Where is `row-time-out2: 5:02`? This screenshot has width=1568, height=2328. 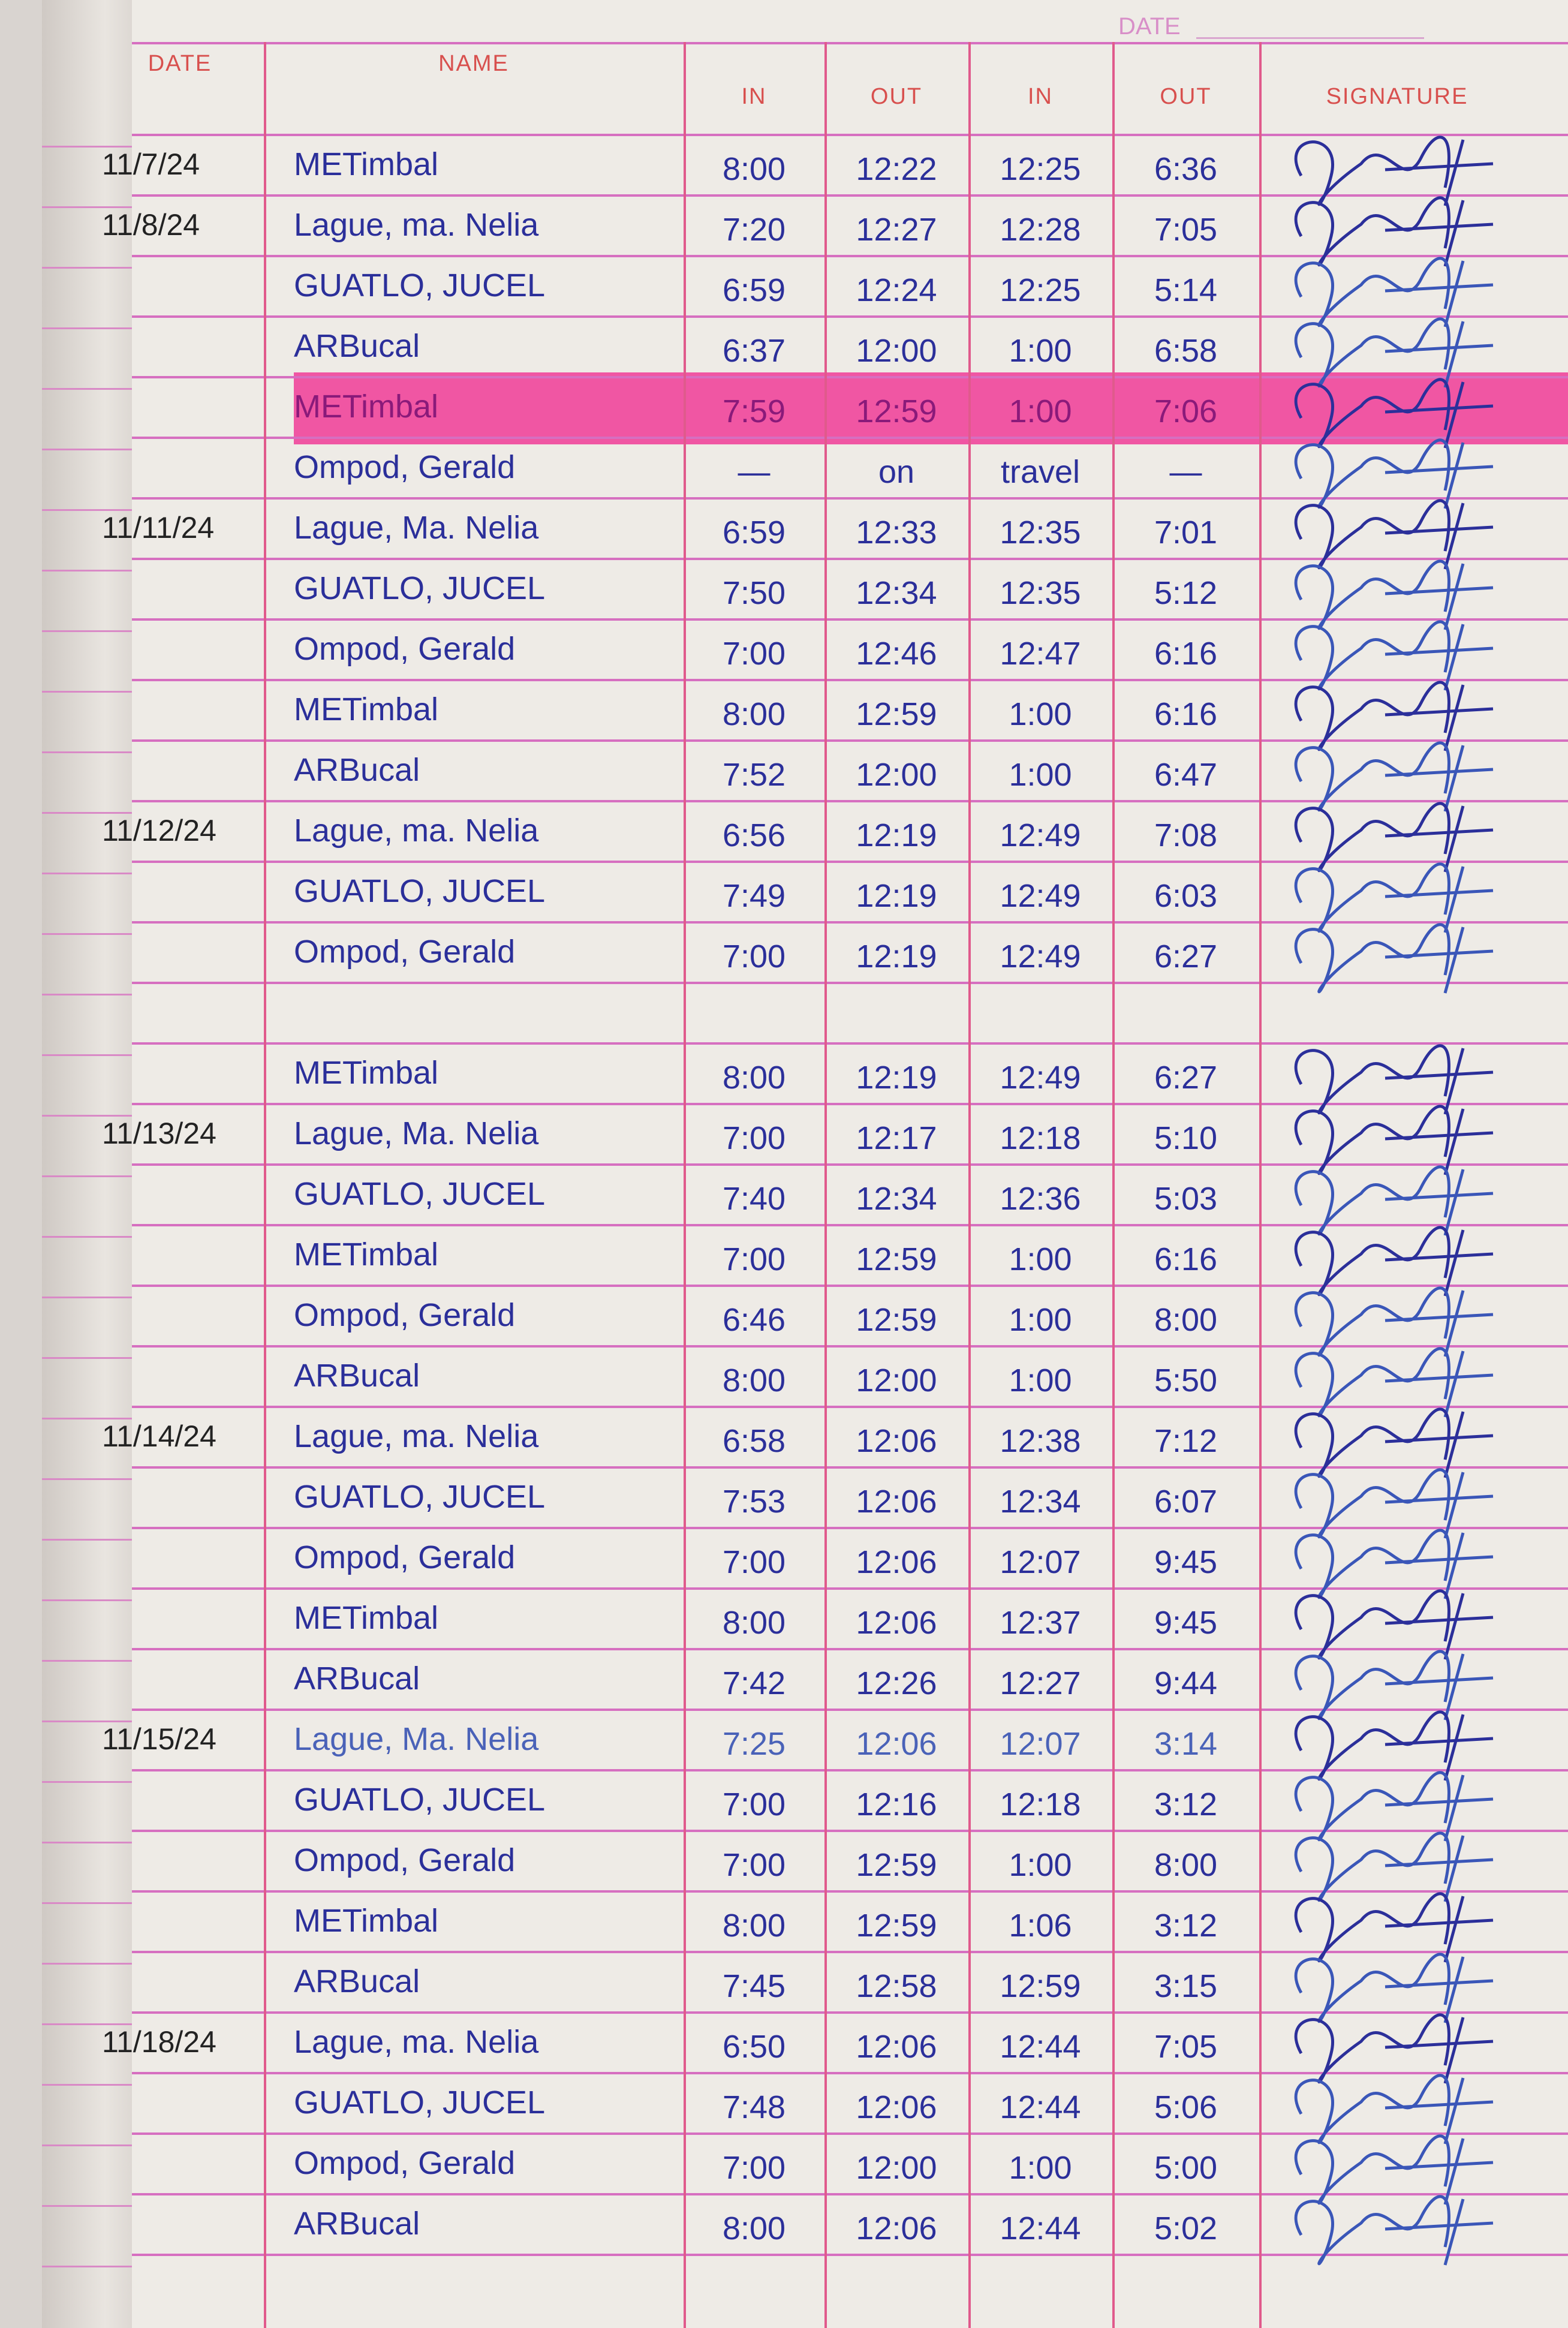
row-time-out2: 5:02 is located at coordinates (1186, 2228).